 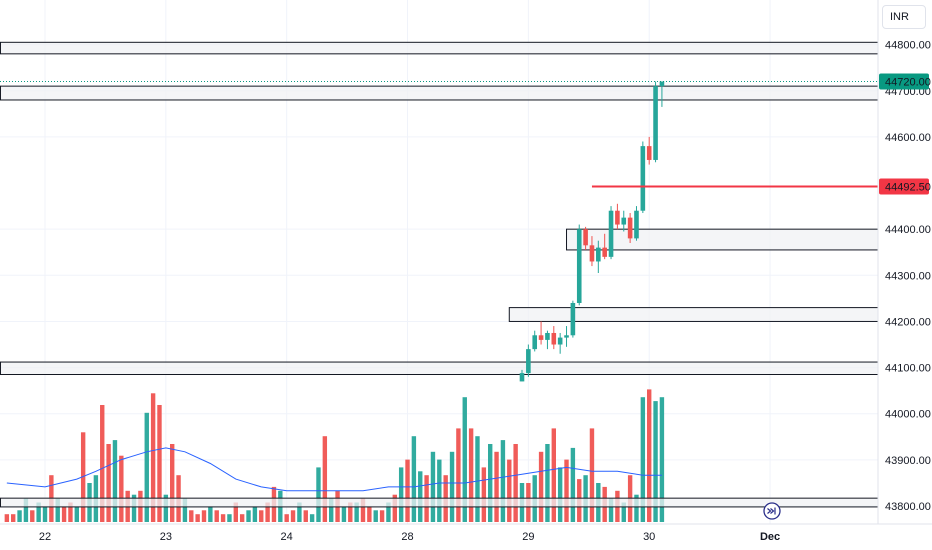 I want to click on marked-level-label: 44492.50, so click(x=908, y=187).